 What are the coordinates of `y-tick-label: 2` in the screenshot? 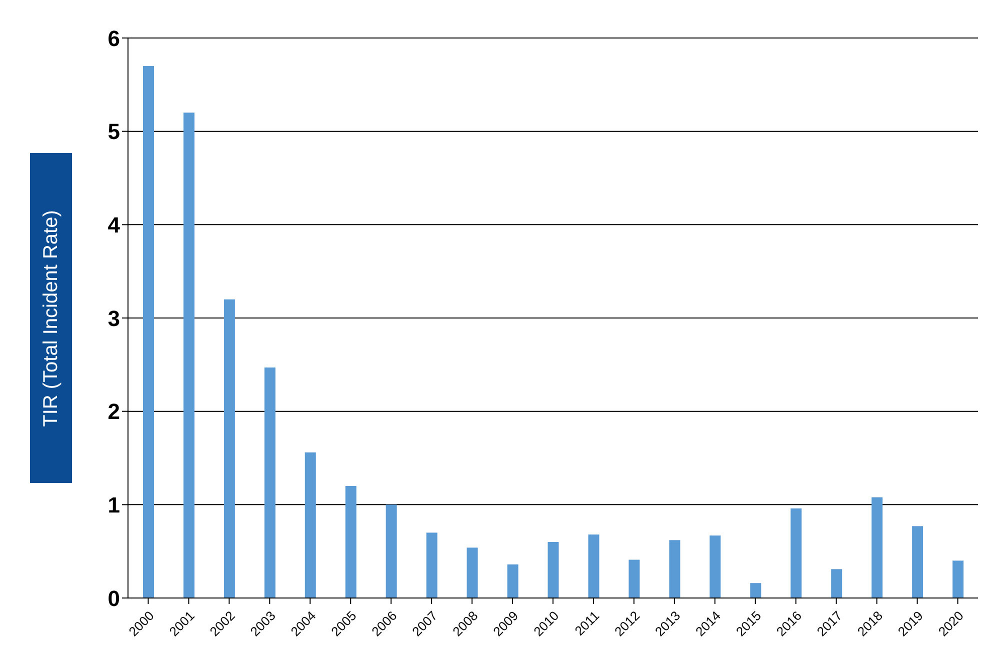 It's located at (114, 411).